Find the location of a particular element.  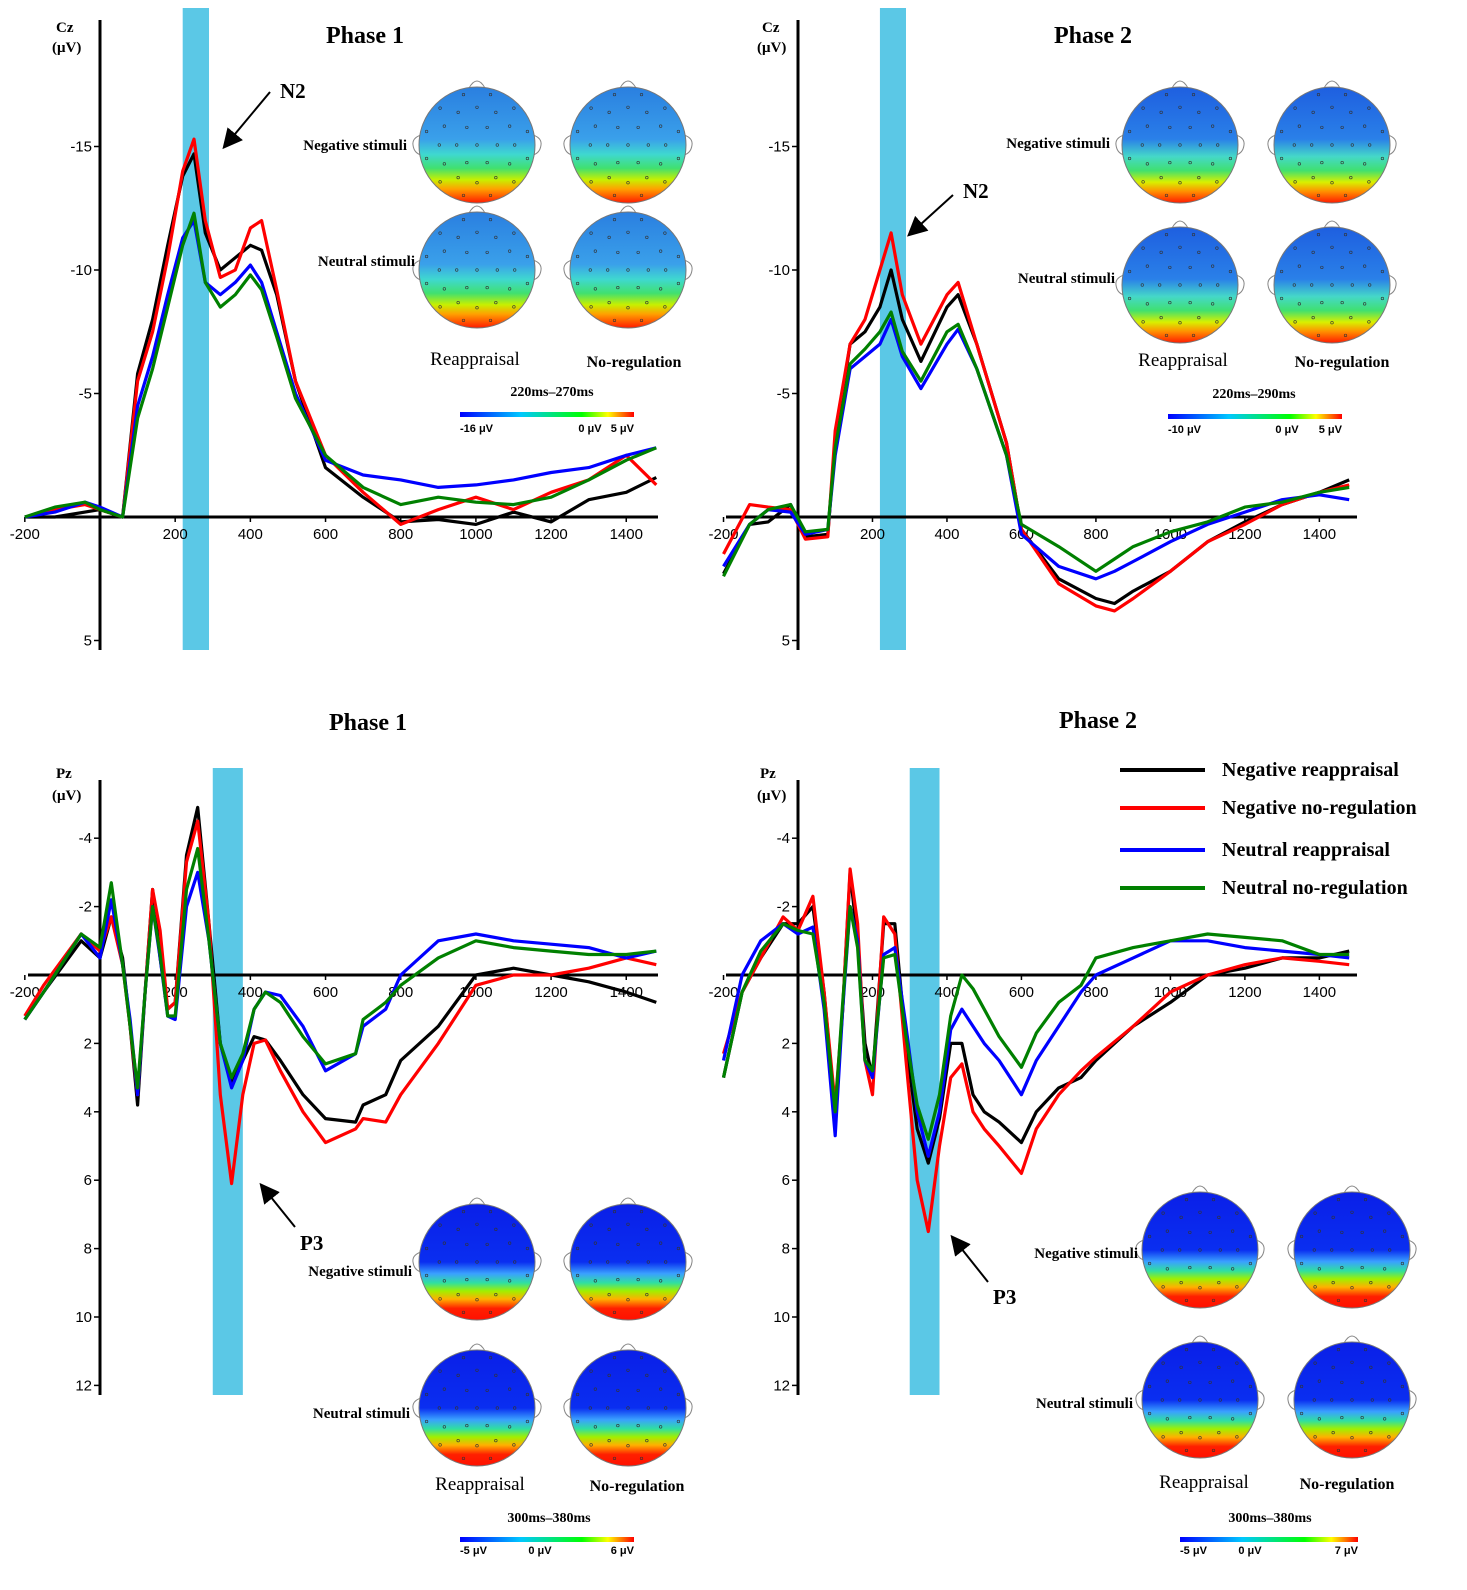

topo-map is located at coordinates (628, 1405).